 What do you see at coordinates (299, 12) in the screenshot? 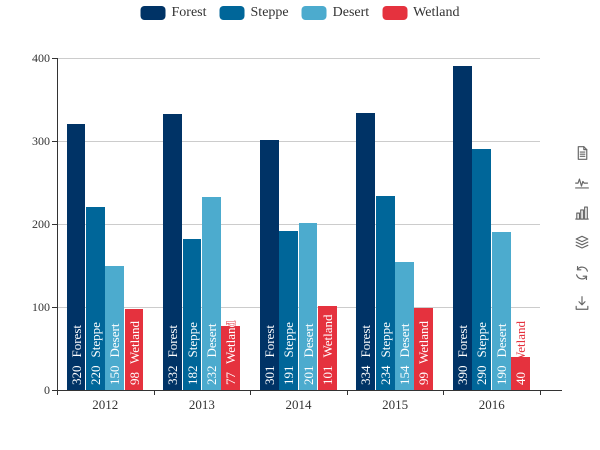
I see `legend: Forest Steppe Desert Wetland` at bounding box center [299, 12].